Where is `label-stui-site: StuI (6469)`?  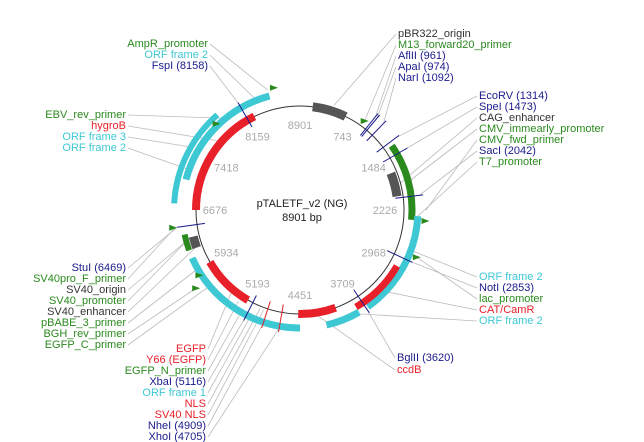
label-stui-site: StuI (6469) is located at coordinates (99, 268).